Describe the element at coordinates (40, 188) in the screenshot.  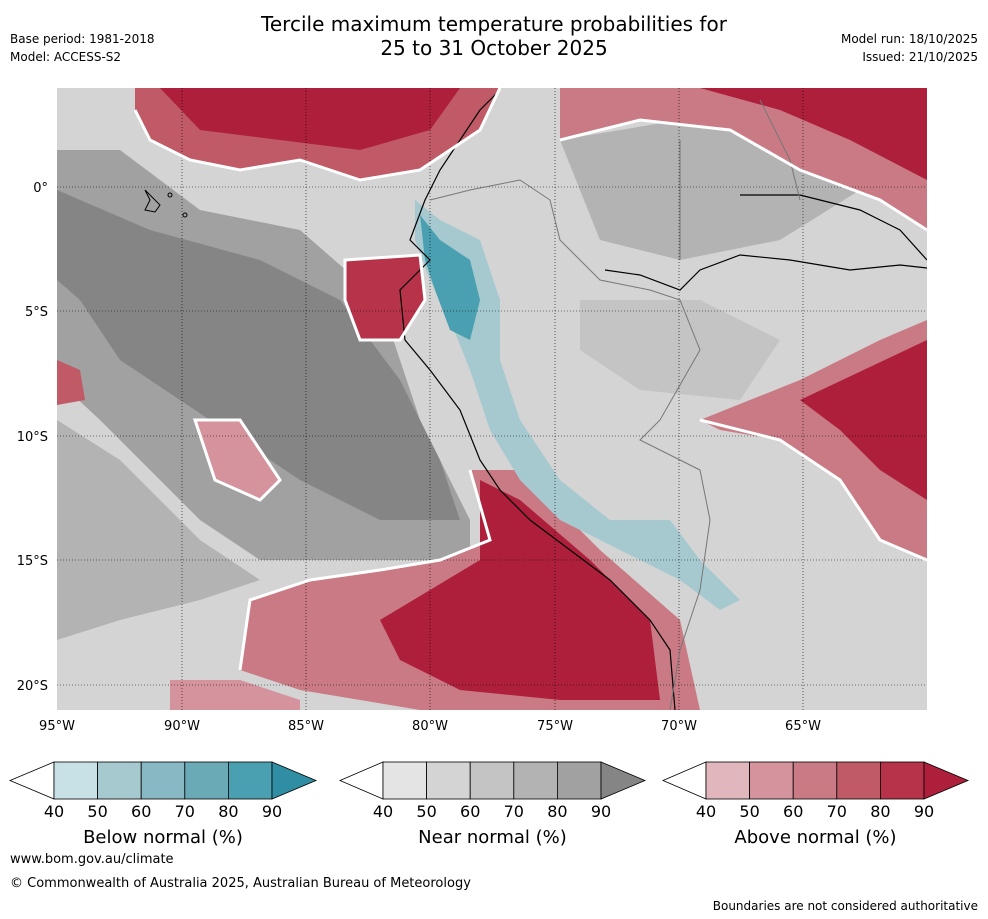
I see `lat-label: 0°` at that location.